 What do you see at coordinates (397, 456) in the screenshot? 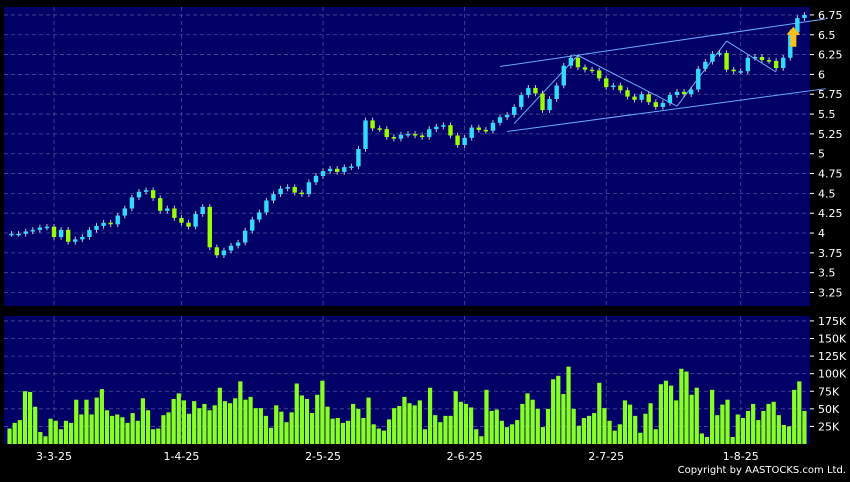
I see `date-axis: 3-3-25 1-4-25 2-5-25 2-6-25 2-7-25 1-8-25` at bounding box center [397, 456].